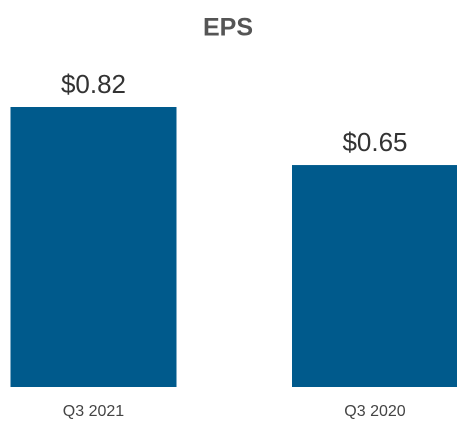 The image size is (457, 427). I want to click on chart-title: EPS, so click(228, 28).